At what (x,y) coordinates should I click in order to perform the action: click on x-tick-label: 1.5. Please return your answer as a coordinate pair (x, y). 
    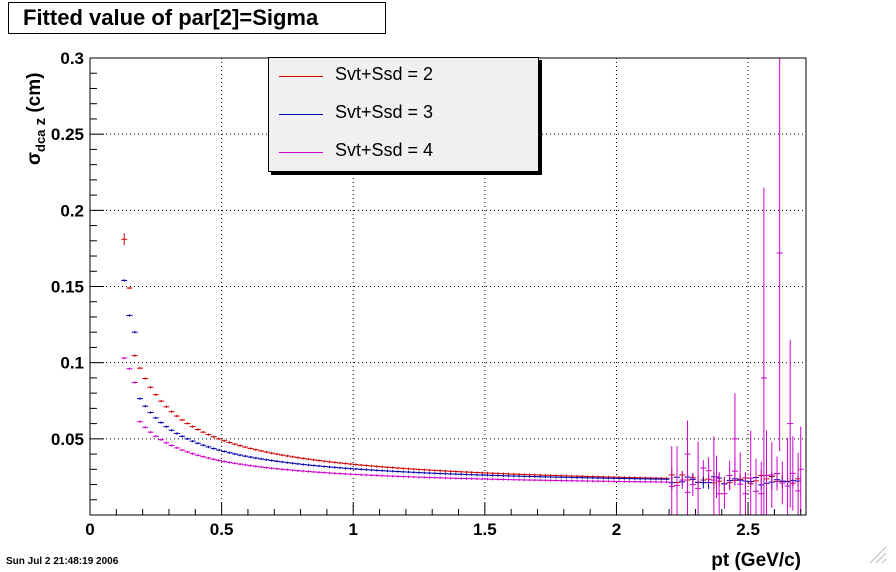
    Looking at the image, I should click on (485, 529).